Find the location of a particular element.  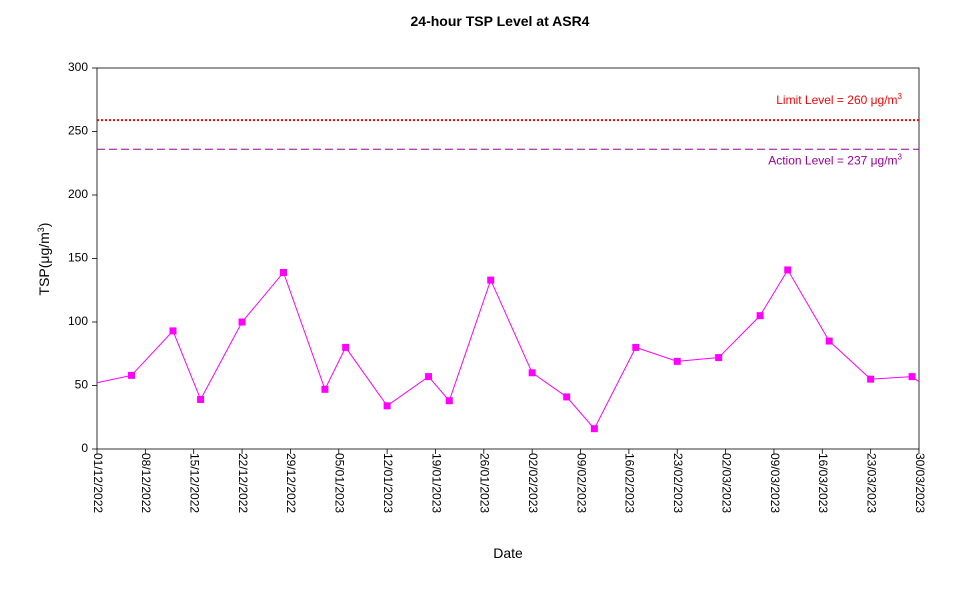

chart-title: 24-hour TSP Level at ASR4 is located at coordinates (500, 21).